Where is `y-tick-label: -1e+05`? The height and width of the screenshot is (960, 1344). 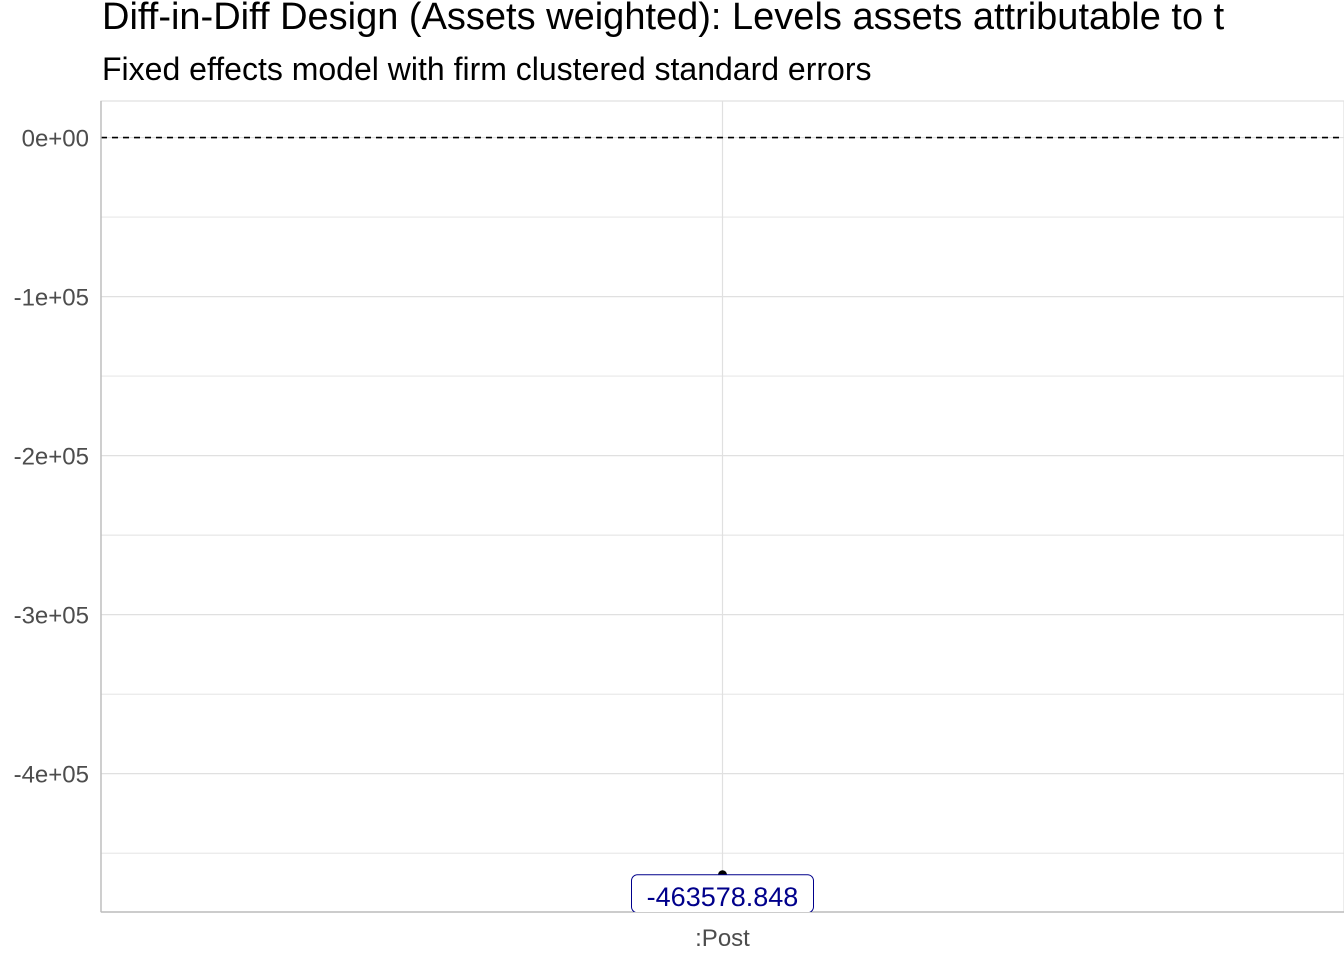
y-tick-label: -1e+05 is located at coordinates (51, 298).